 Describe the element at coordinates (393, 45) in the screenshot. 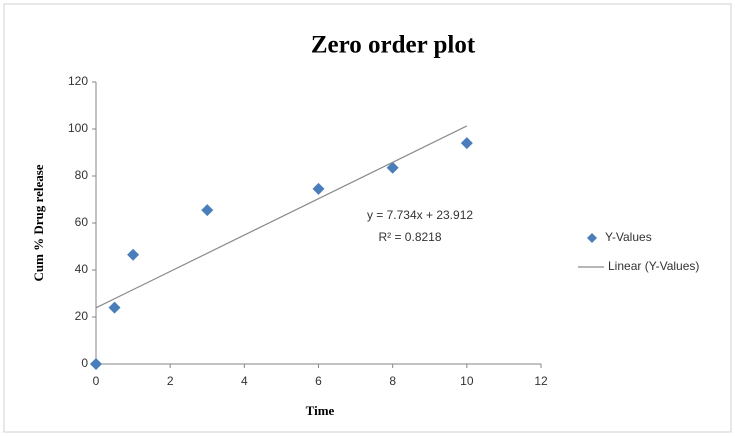

I see `chart-title: Zero order plot` at that location.